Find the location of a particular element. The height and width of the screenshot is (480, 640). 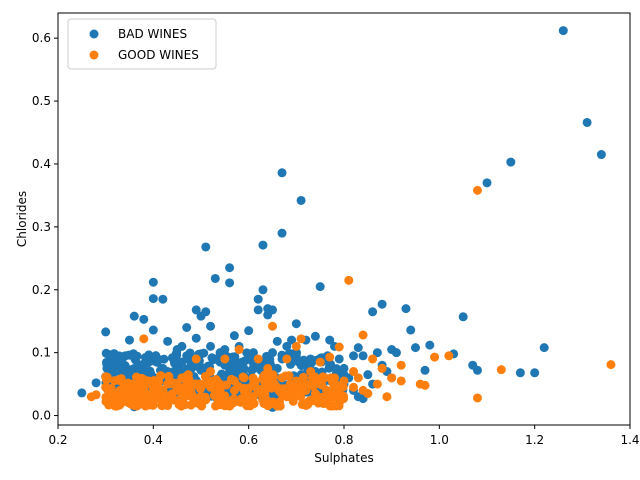

legend-marker-good-wines is located at coordinates (94, 55).